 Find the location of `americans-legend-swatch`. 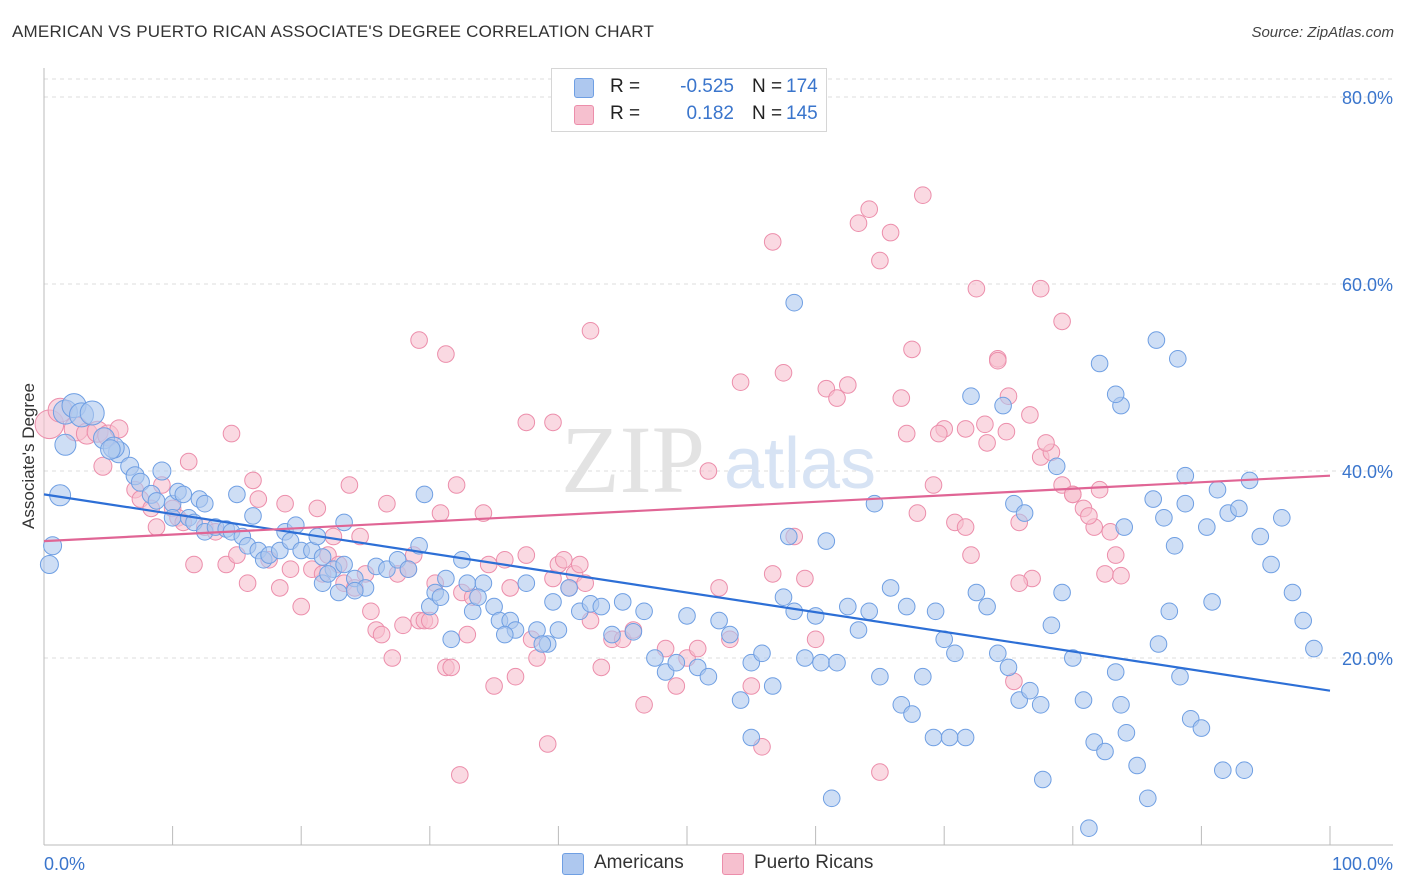

americans-legend-swatch is located at coordinates (573, 864).